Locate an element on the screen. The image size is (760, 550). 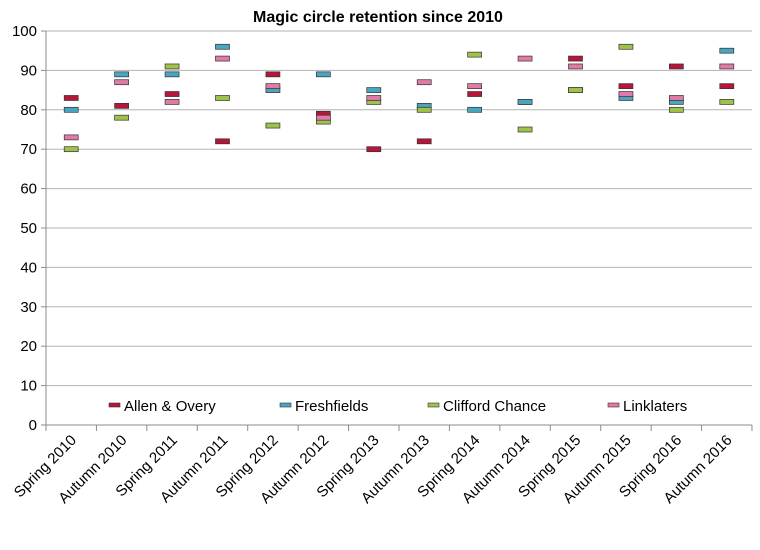
y-tick-label: 100 is located at coordinates (24, 31).